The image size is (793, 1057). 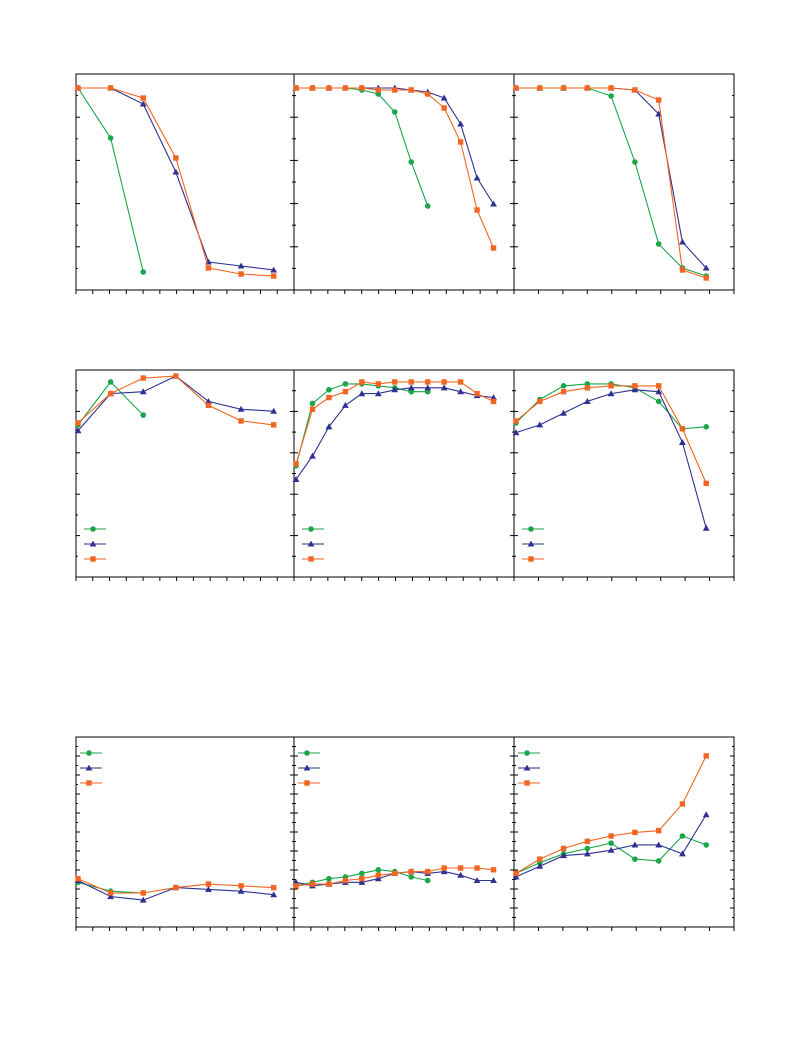 I want to click on panel-r1-c1, so click(x=184, y=183).